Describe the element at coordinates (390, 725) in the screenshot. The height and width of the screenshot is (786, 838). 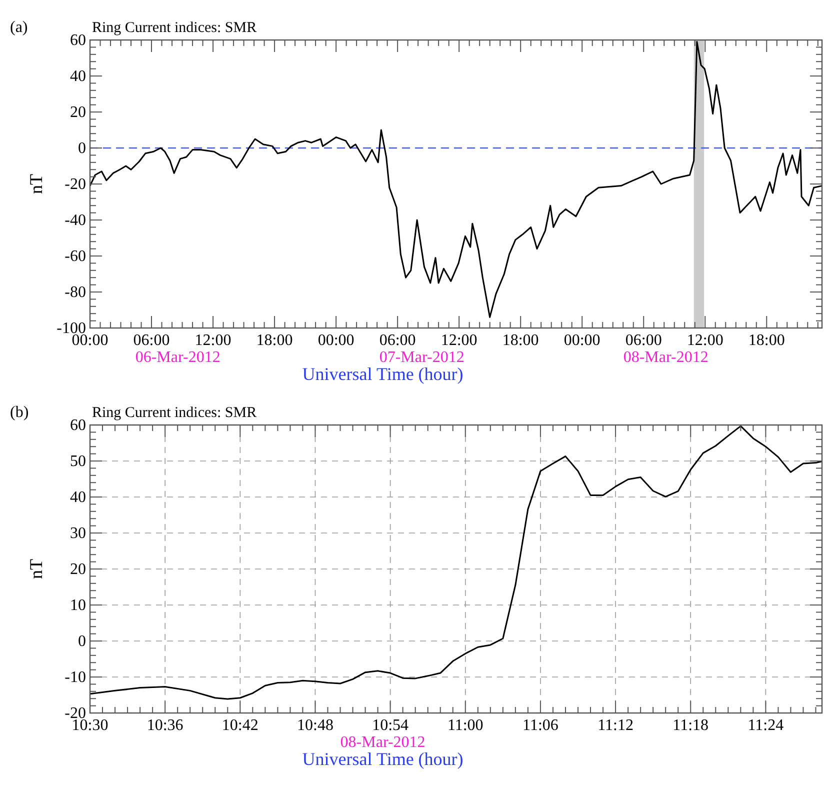
I see `x-tick-label: 10:54` at that location.